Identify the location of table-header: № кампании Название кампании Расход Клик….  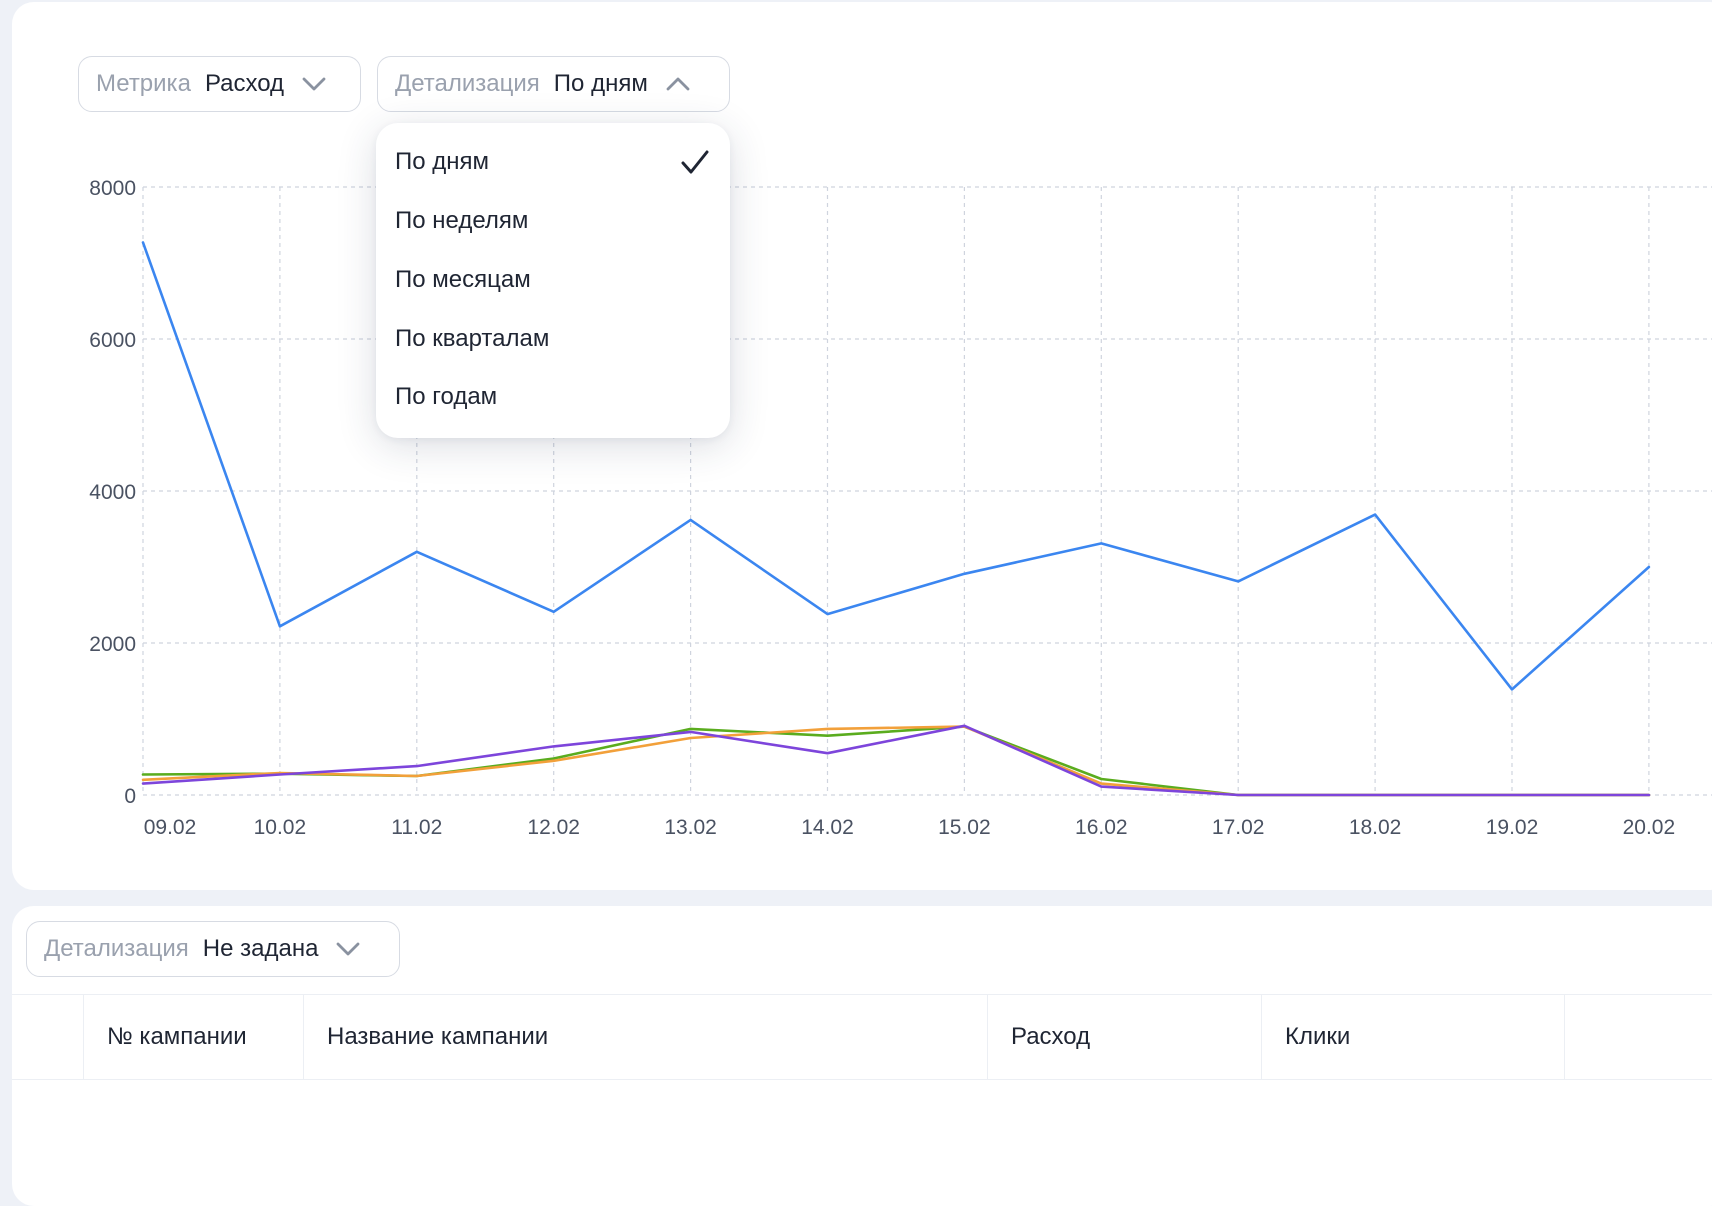
(862, 1037).